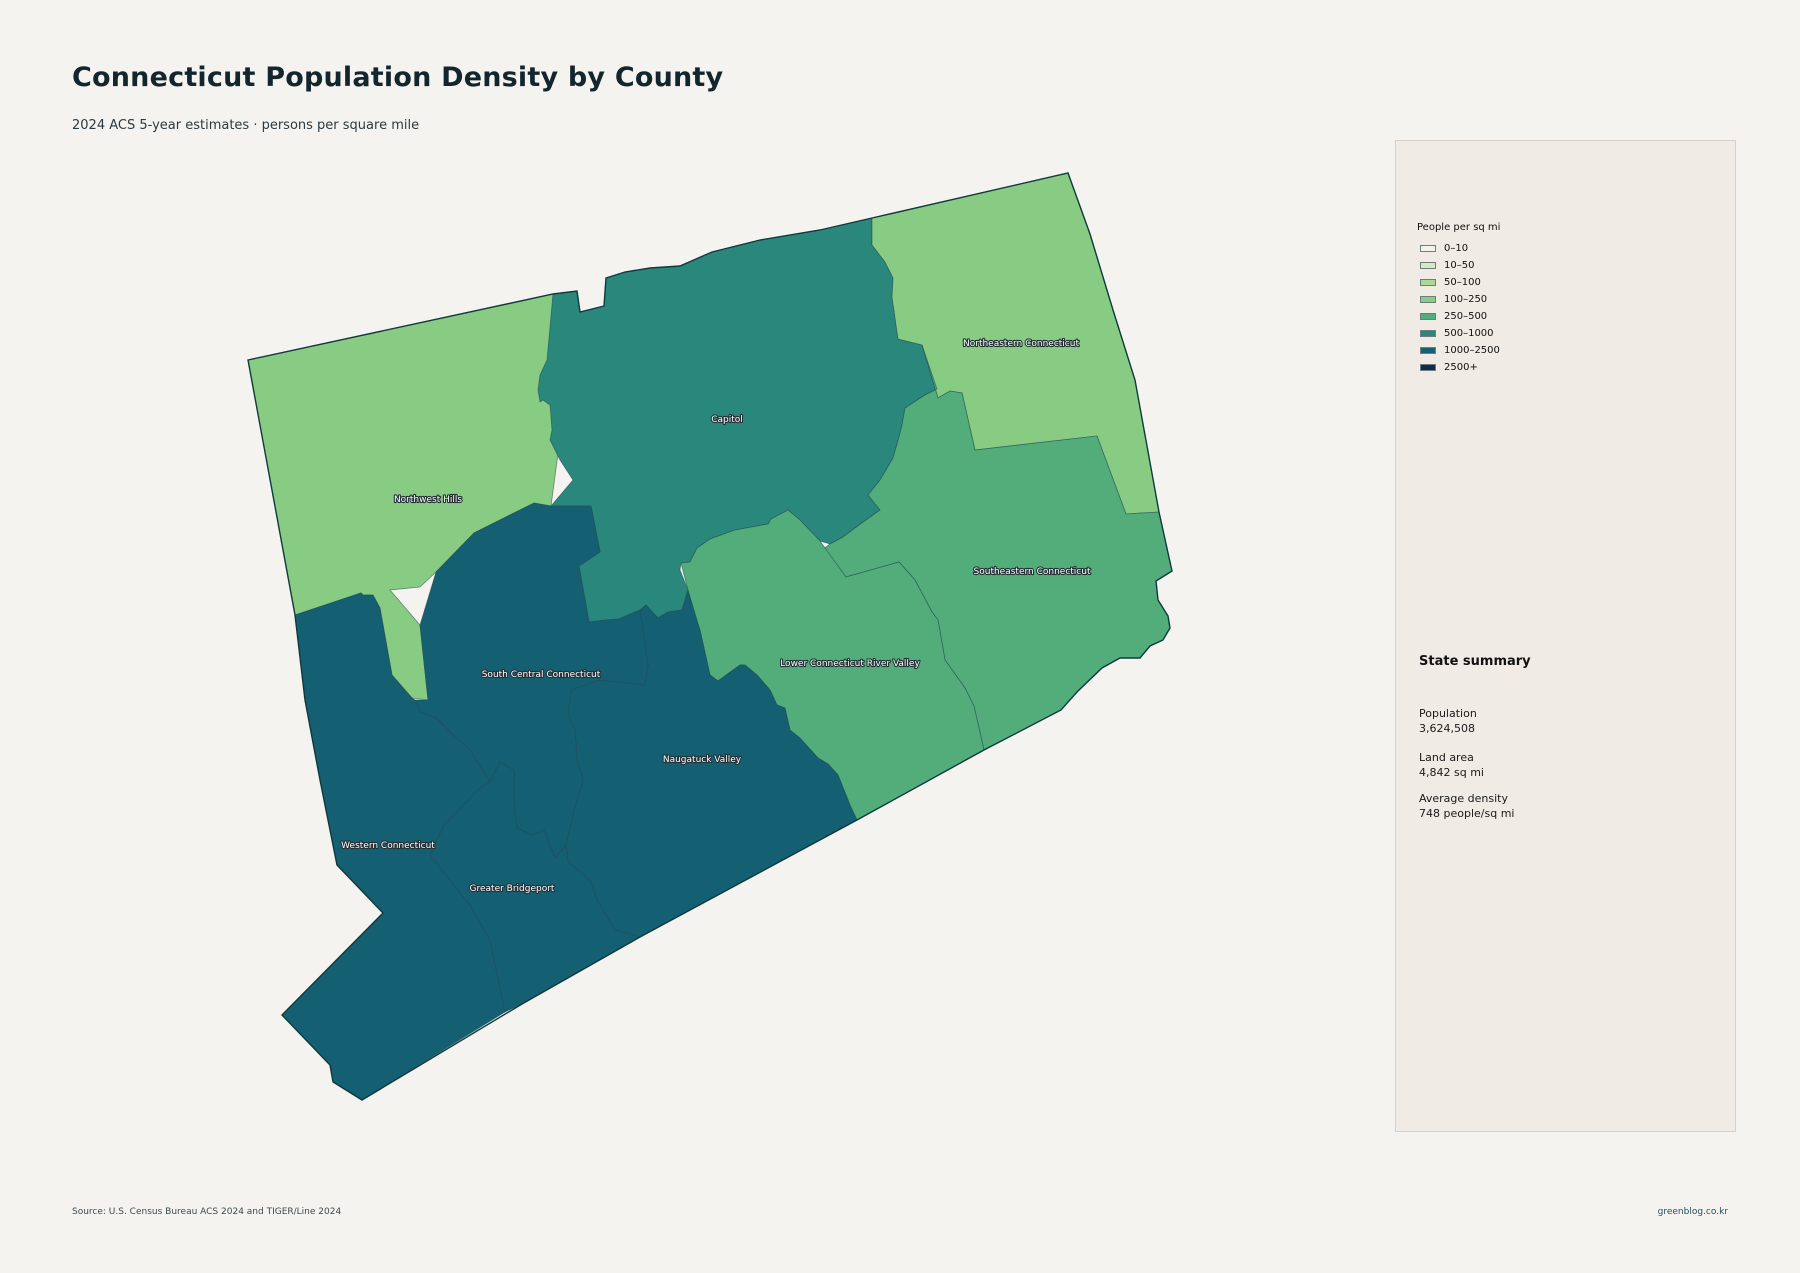 The image size is (1800, 1273). Describe the element at coordinates (541, 675) in the screenshot. I see `label-naugatuck-valley: South Central Connecticut` at that location.